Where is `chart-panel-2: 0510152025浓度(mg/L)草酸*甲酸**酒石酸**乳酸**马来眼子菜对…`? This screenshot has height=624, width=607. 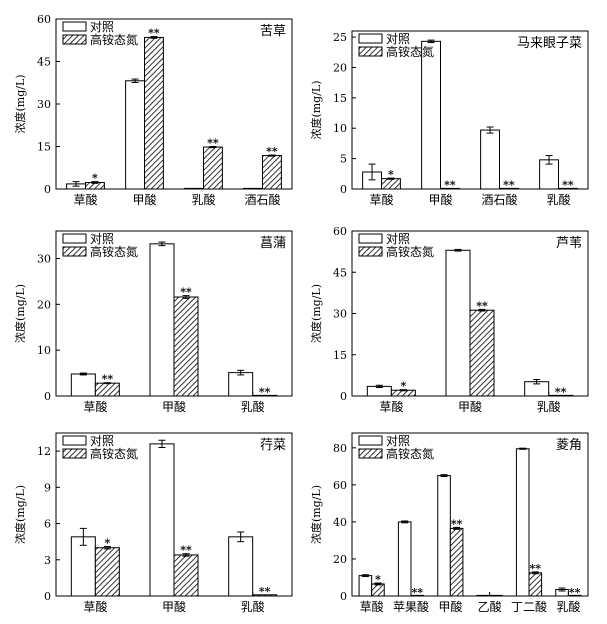
chart-panel-2: 0510152025浓度(mg/L)草酸*甲酸**酒石酸**乳酸**马来眼子菜对… is located at coordinates (449, 118).